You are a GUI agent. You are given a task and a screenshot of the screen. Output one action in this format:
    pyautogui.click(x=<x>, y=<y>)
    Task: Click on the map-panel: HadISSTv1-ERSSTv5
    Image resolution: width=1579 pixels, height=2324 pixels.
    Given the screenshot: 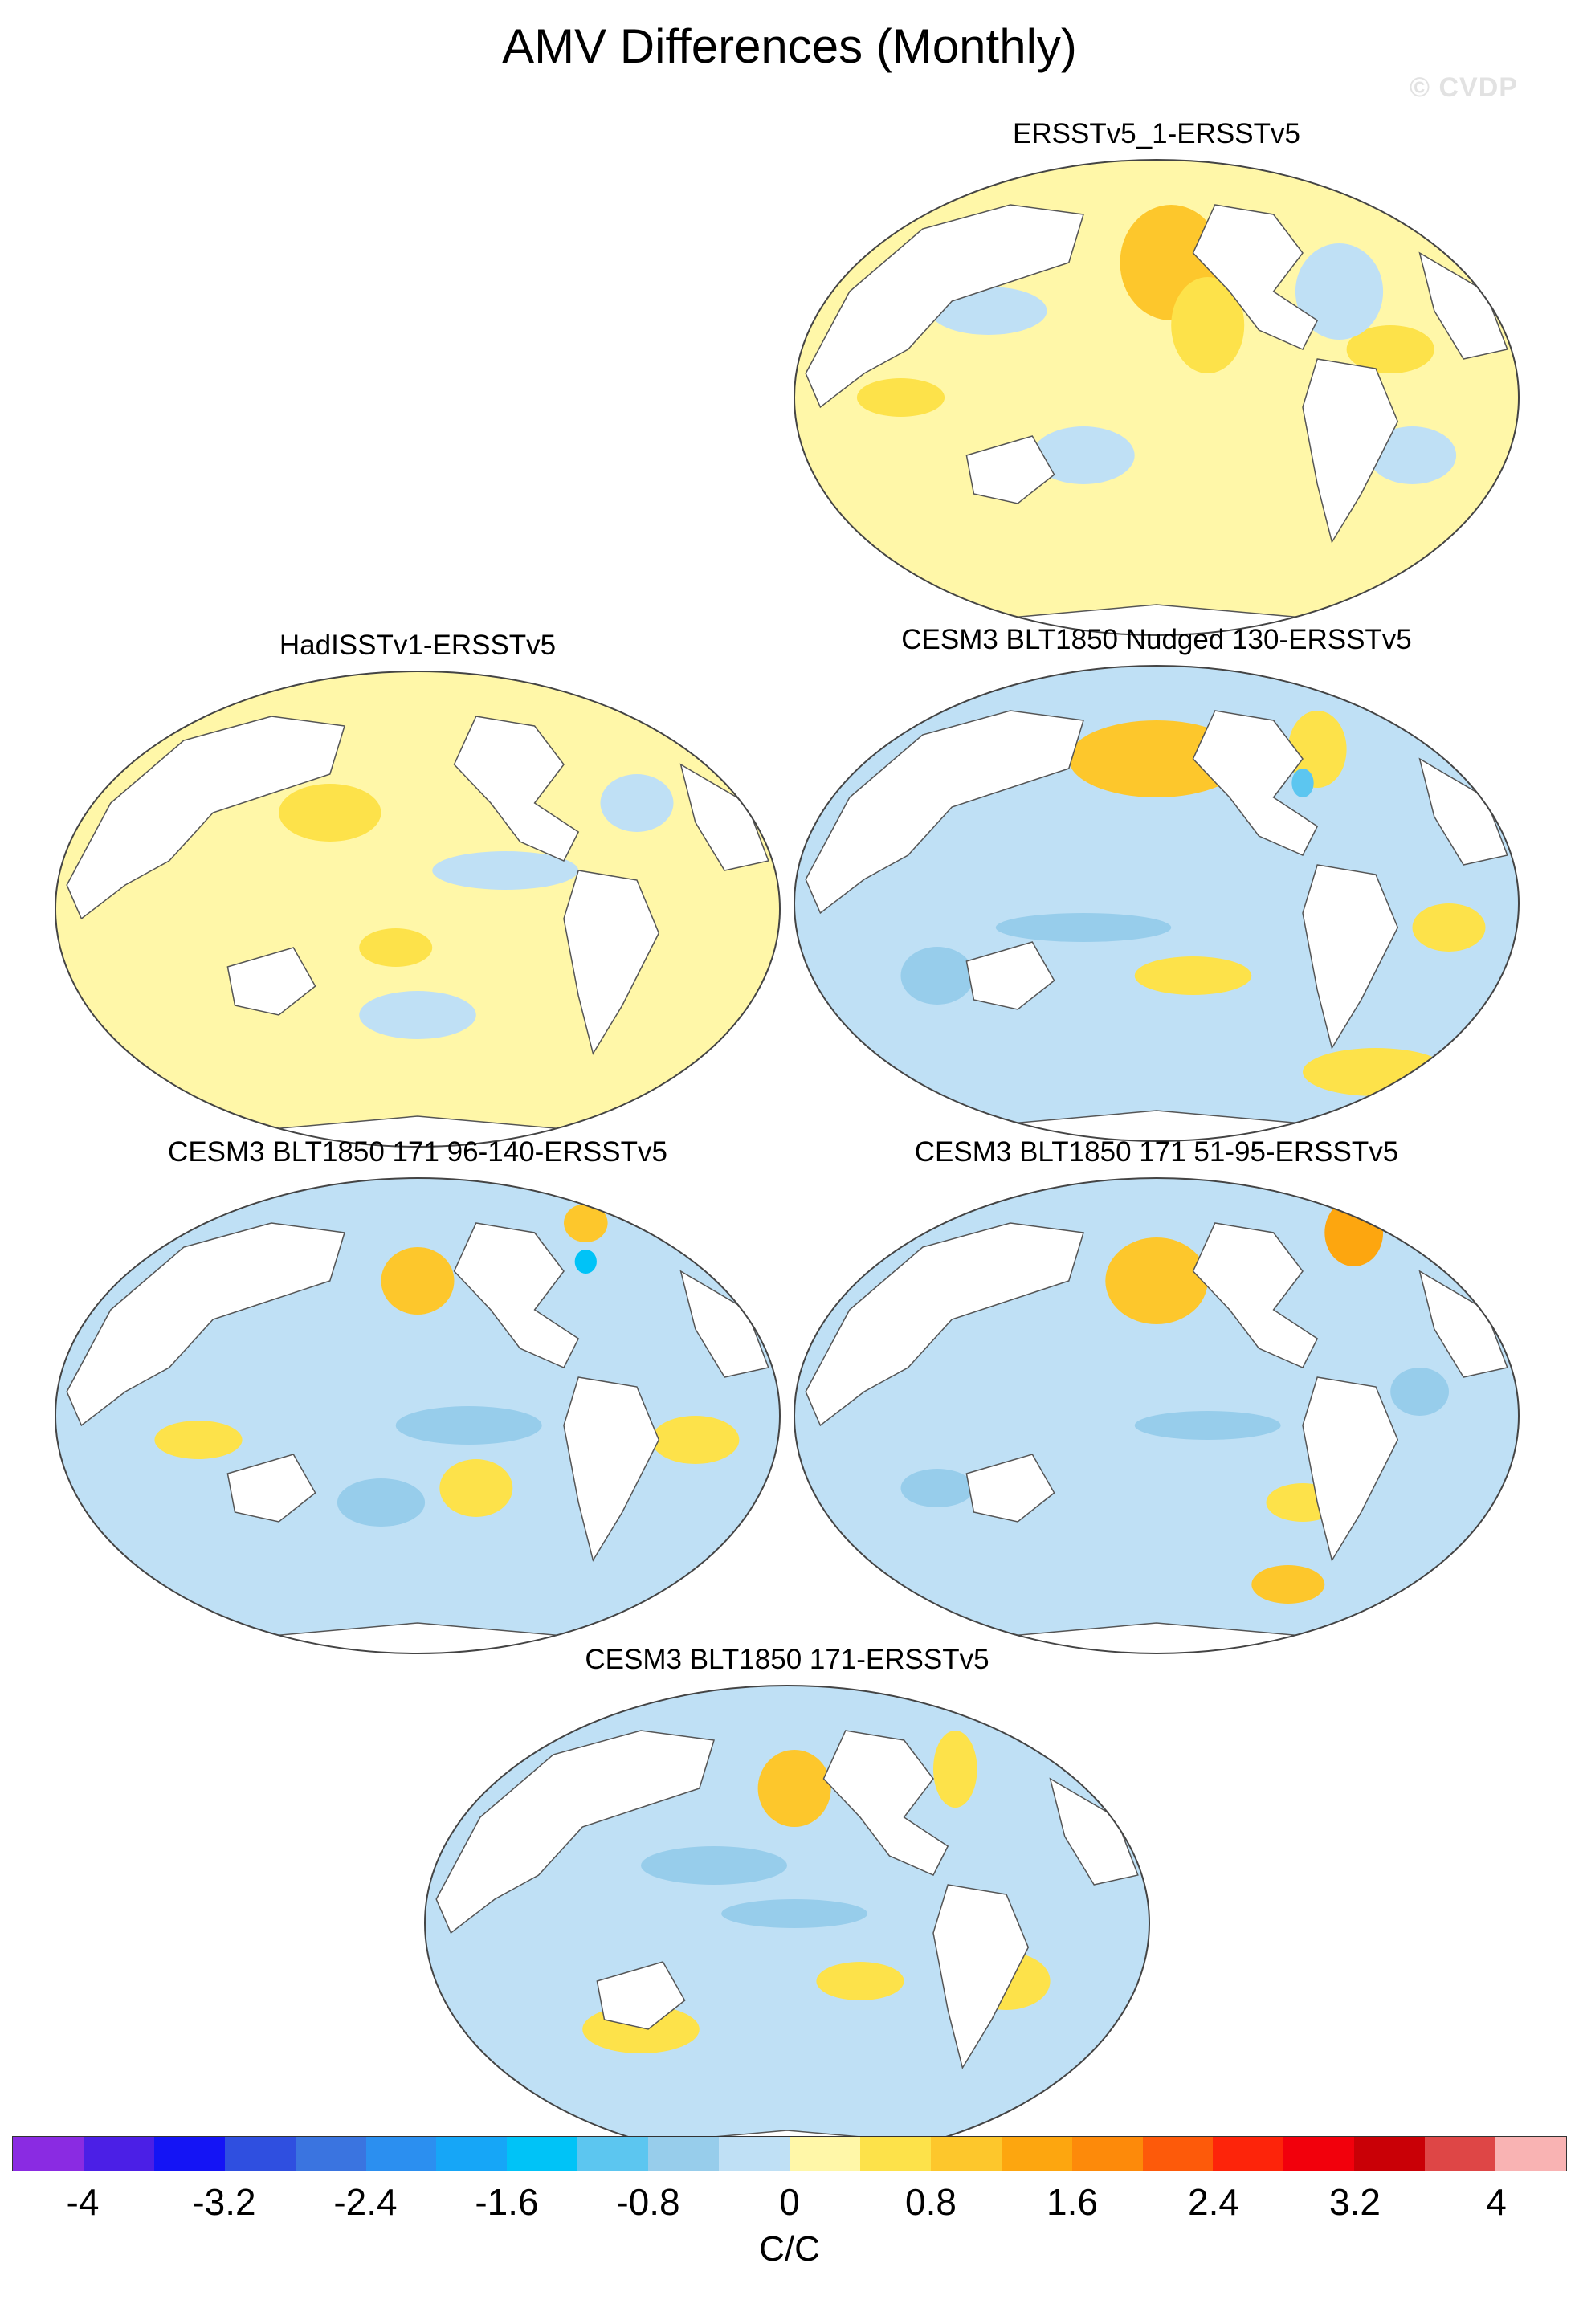 What is the action you would take?
    pyautogui.click(x=417, y=893)
    